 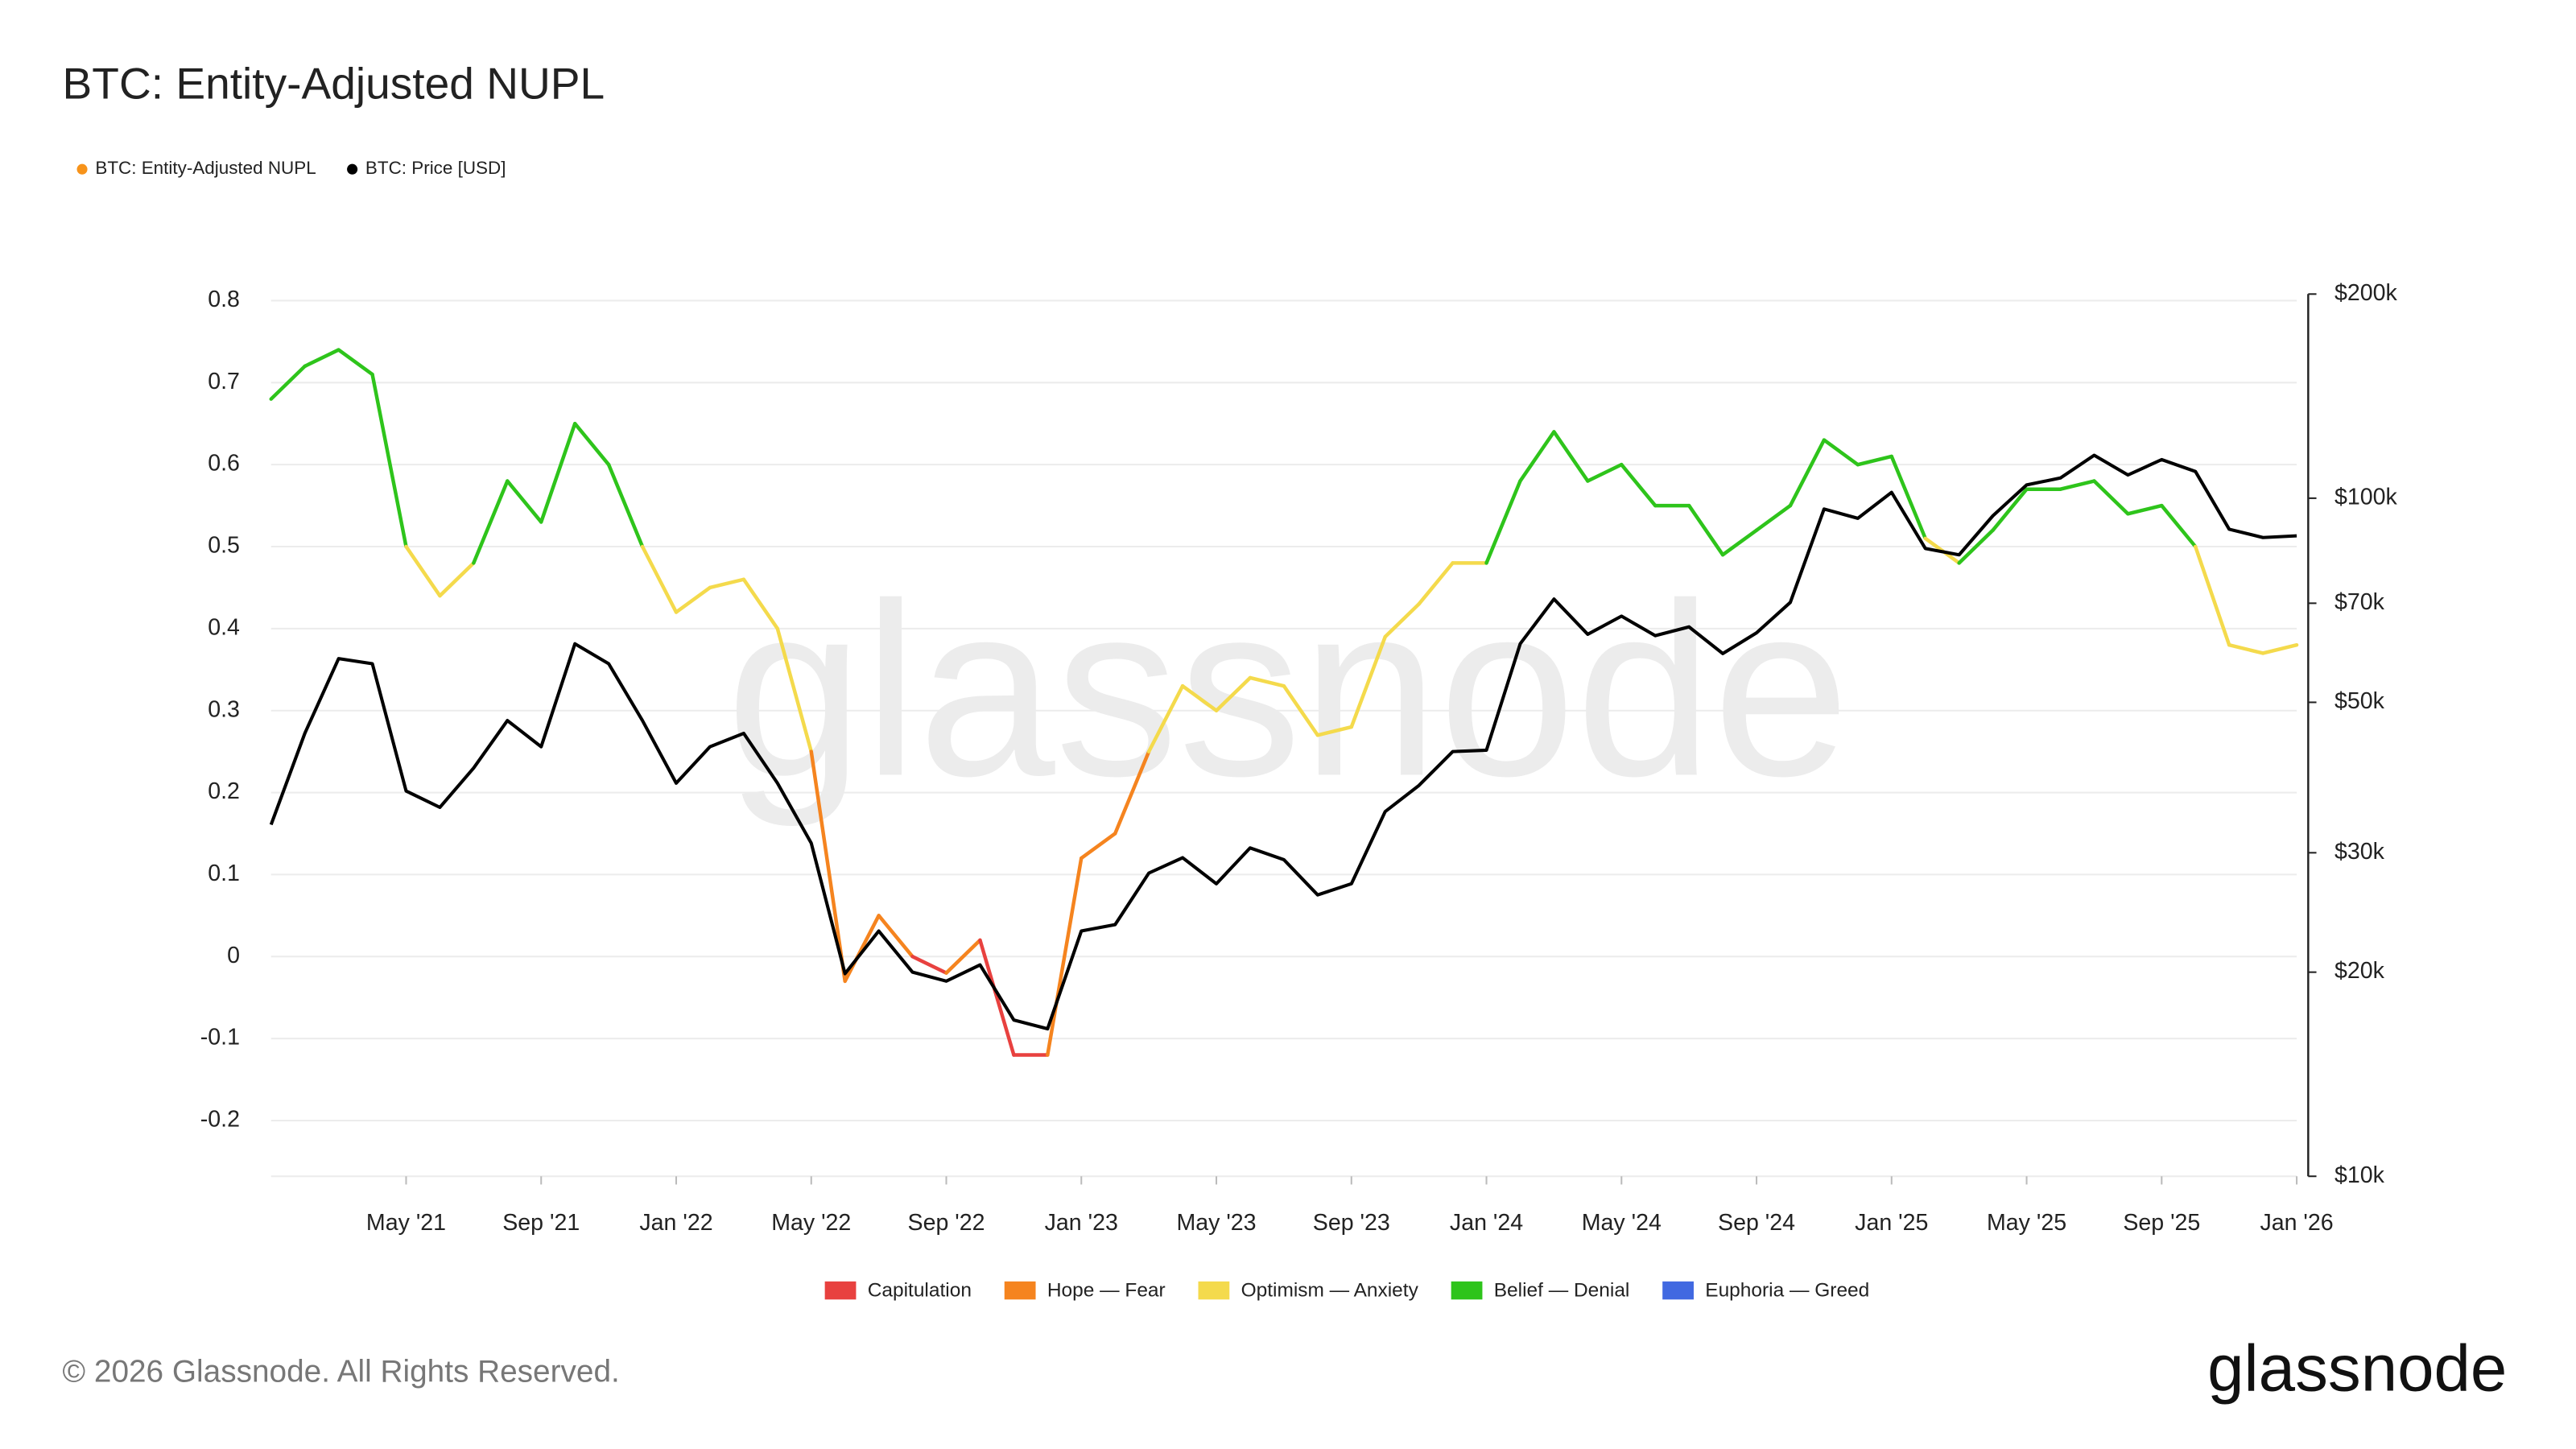 What do you see at coordinates (233, 955) in the screenshot?
I see `y-tick-label: 0` at bounding box center [233, 955].